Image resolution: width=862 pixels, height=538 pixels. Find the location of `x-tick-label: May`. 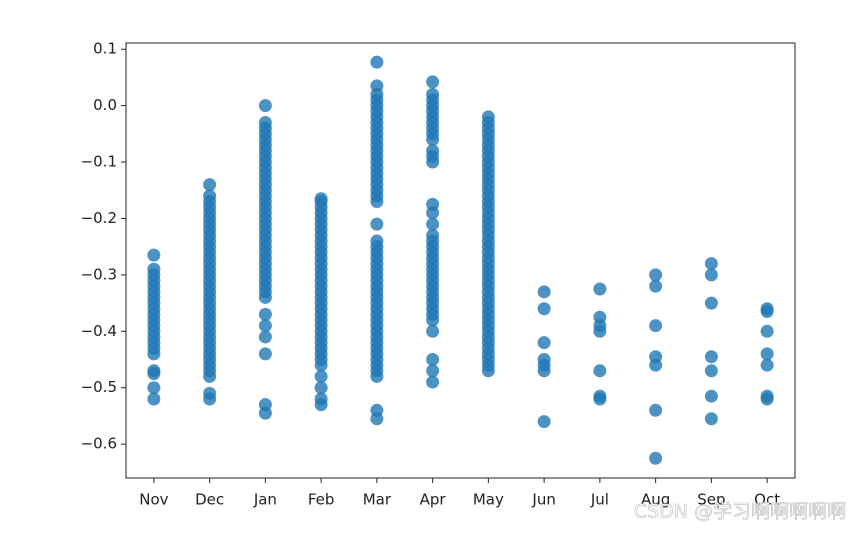

x-tick-label: May is located at coordinates (488, 500).